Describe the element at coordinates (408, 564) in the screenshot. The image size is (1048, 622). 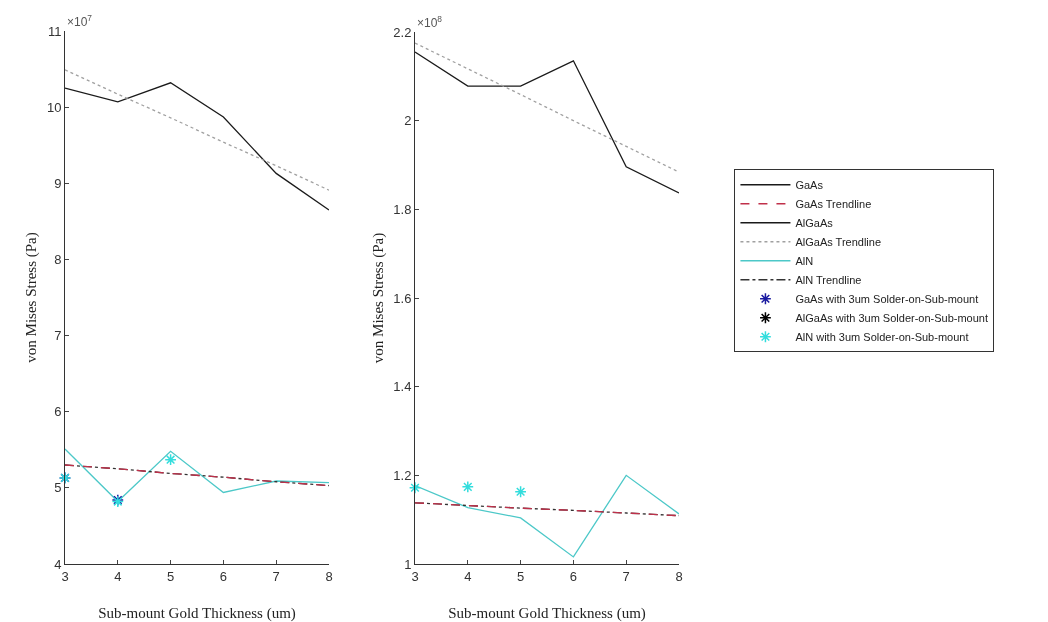
I see `y-tick-label: 1` at that location.